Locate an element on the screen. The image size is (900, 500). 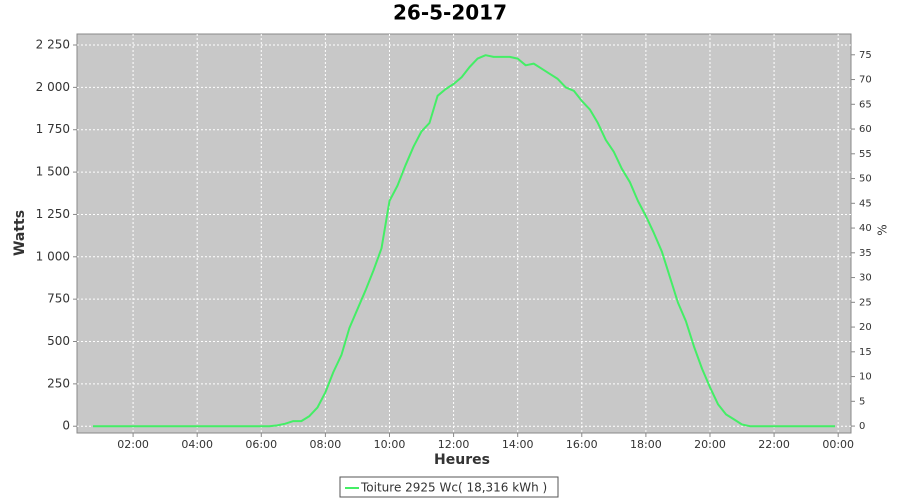
y-tick-label: 1 000 is located at coordinates (53, 256).